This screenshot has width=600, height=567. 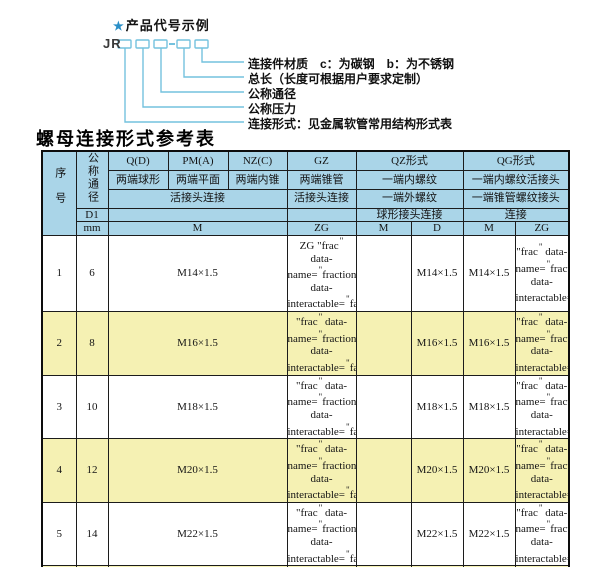 I want to click on table-cell: 3, so click(x=59, y=407).